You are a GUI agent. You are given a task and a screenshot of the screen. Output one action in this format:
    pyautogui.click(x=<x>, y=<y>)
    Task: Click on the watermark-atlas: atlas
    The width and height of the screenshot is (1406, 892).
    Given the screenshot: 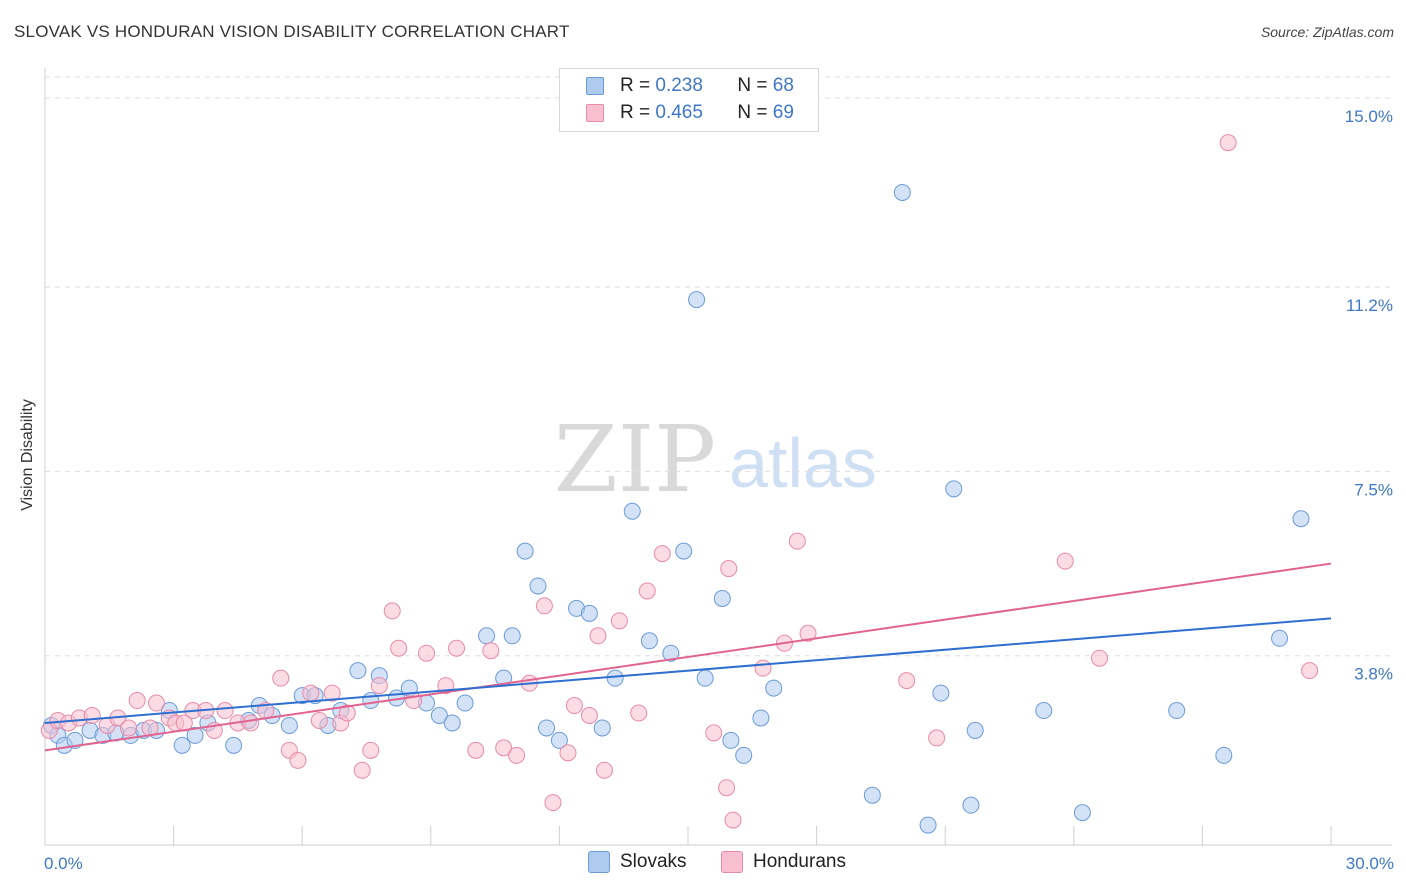 What is the action you would take?
    pyautogui.click(x=803, y=463)
    